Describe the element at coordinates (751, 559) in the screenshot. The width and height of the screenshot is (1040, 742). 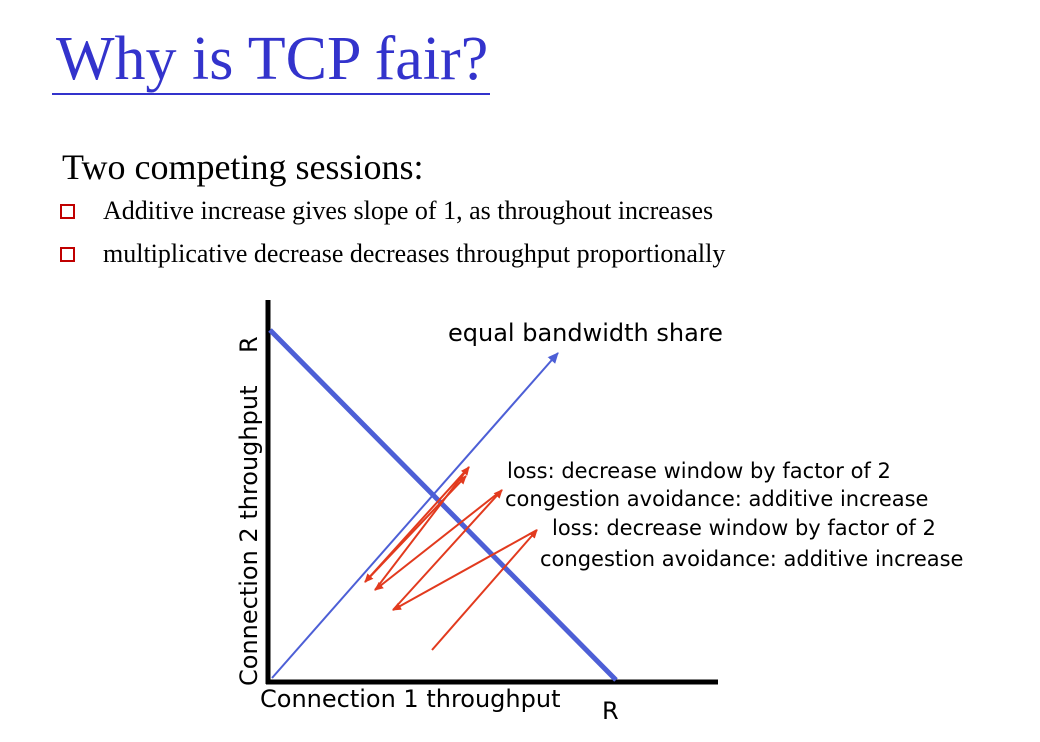
I see `annotation-avoidance-2: congestion avoidance: additive increase` at that location.